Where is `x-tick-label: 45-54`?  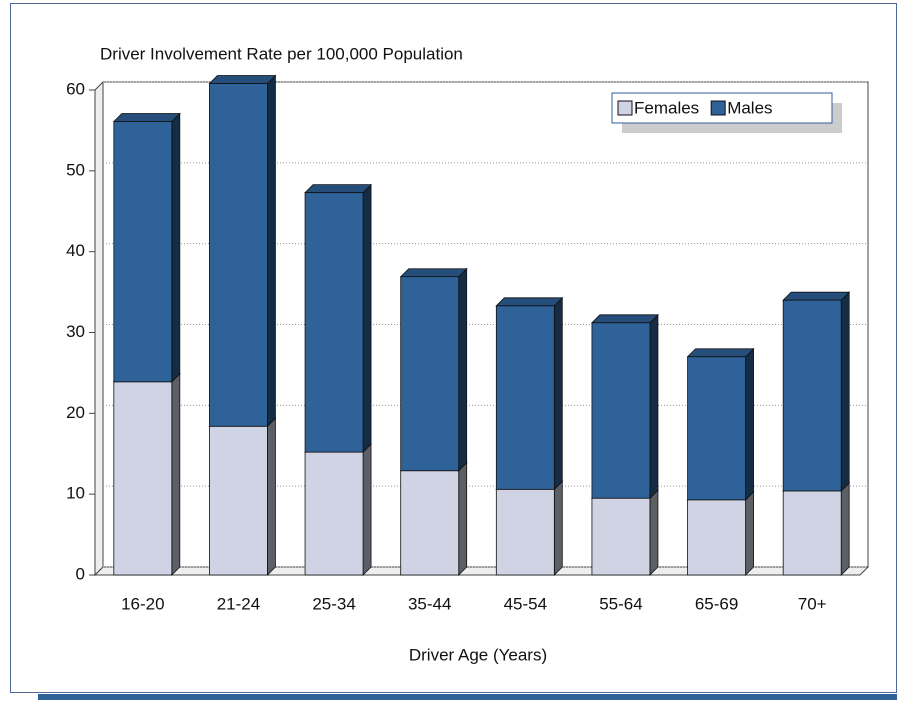 x-tick-label: 45-54 is located at coordinates (525, 603).